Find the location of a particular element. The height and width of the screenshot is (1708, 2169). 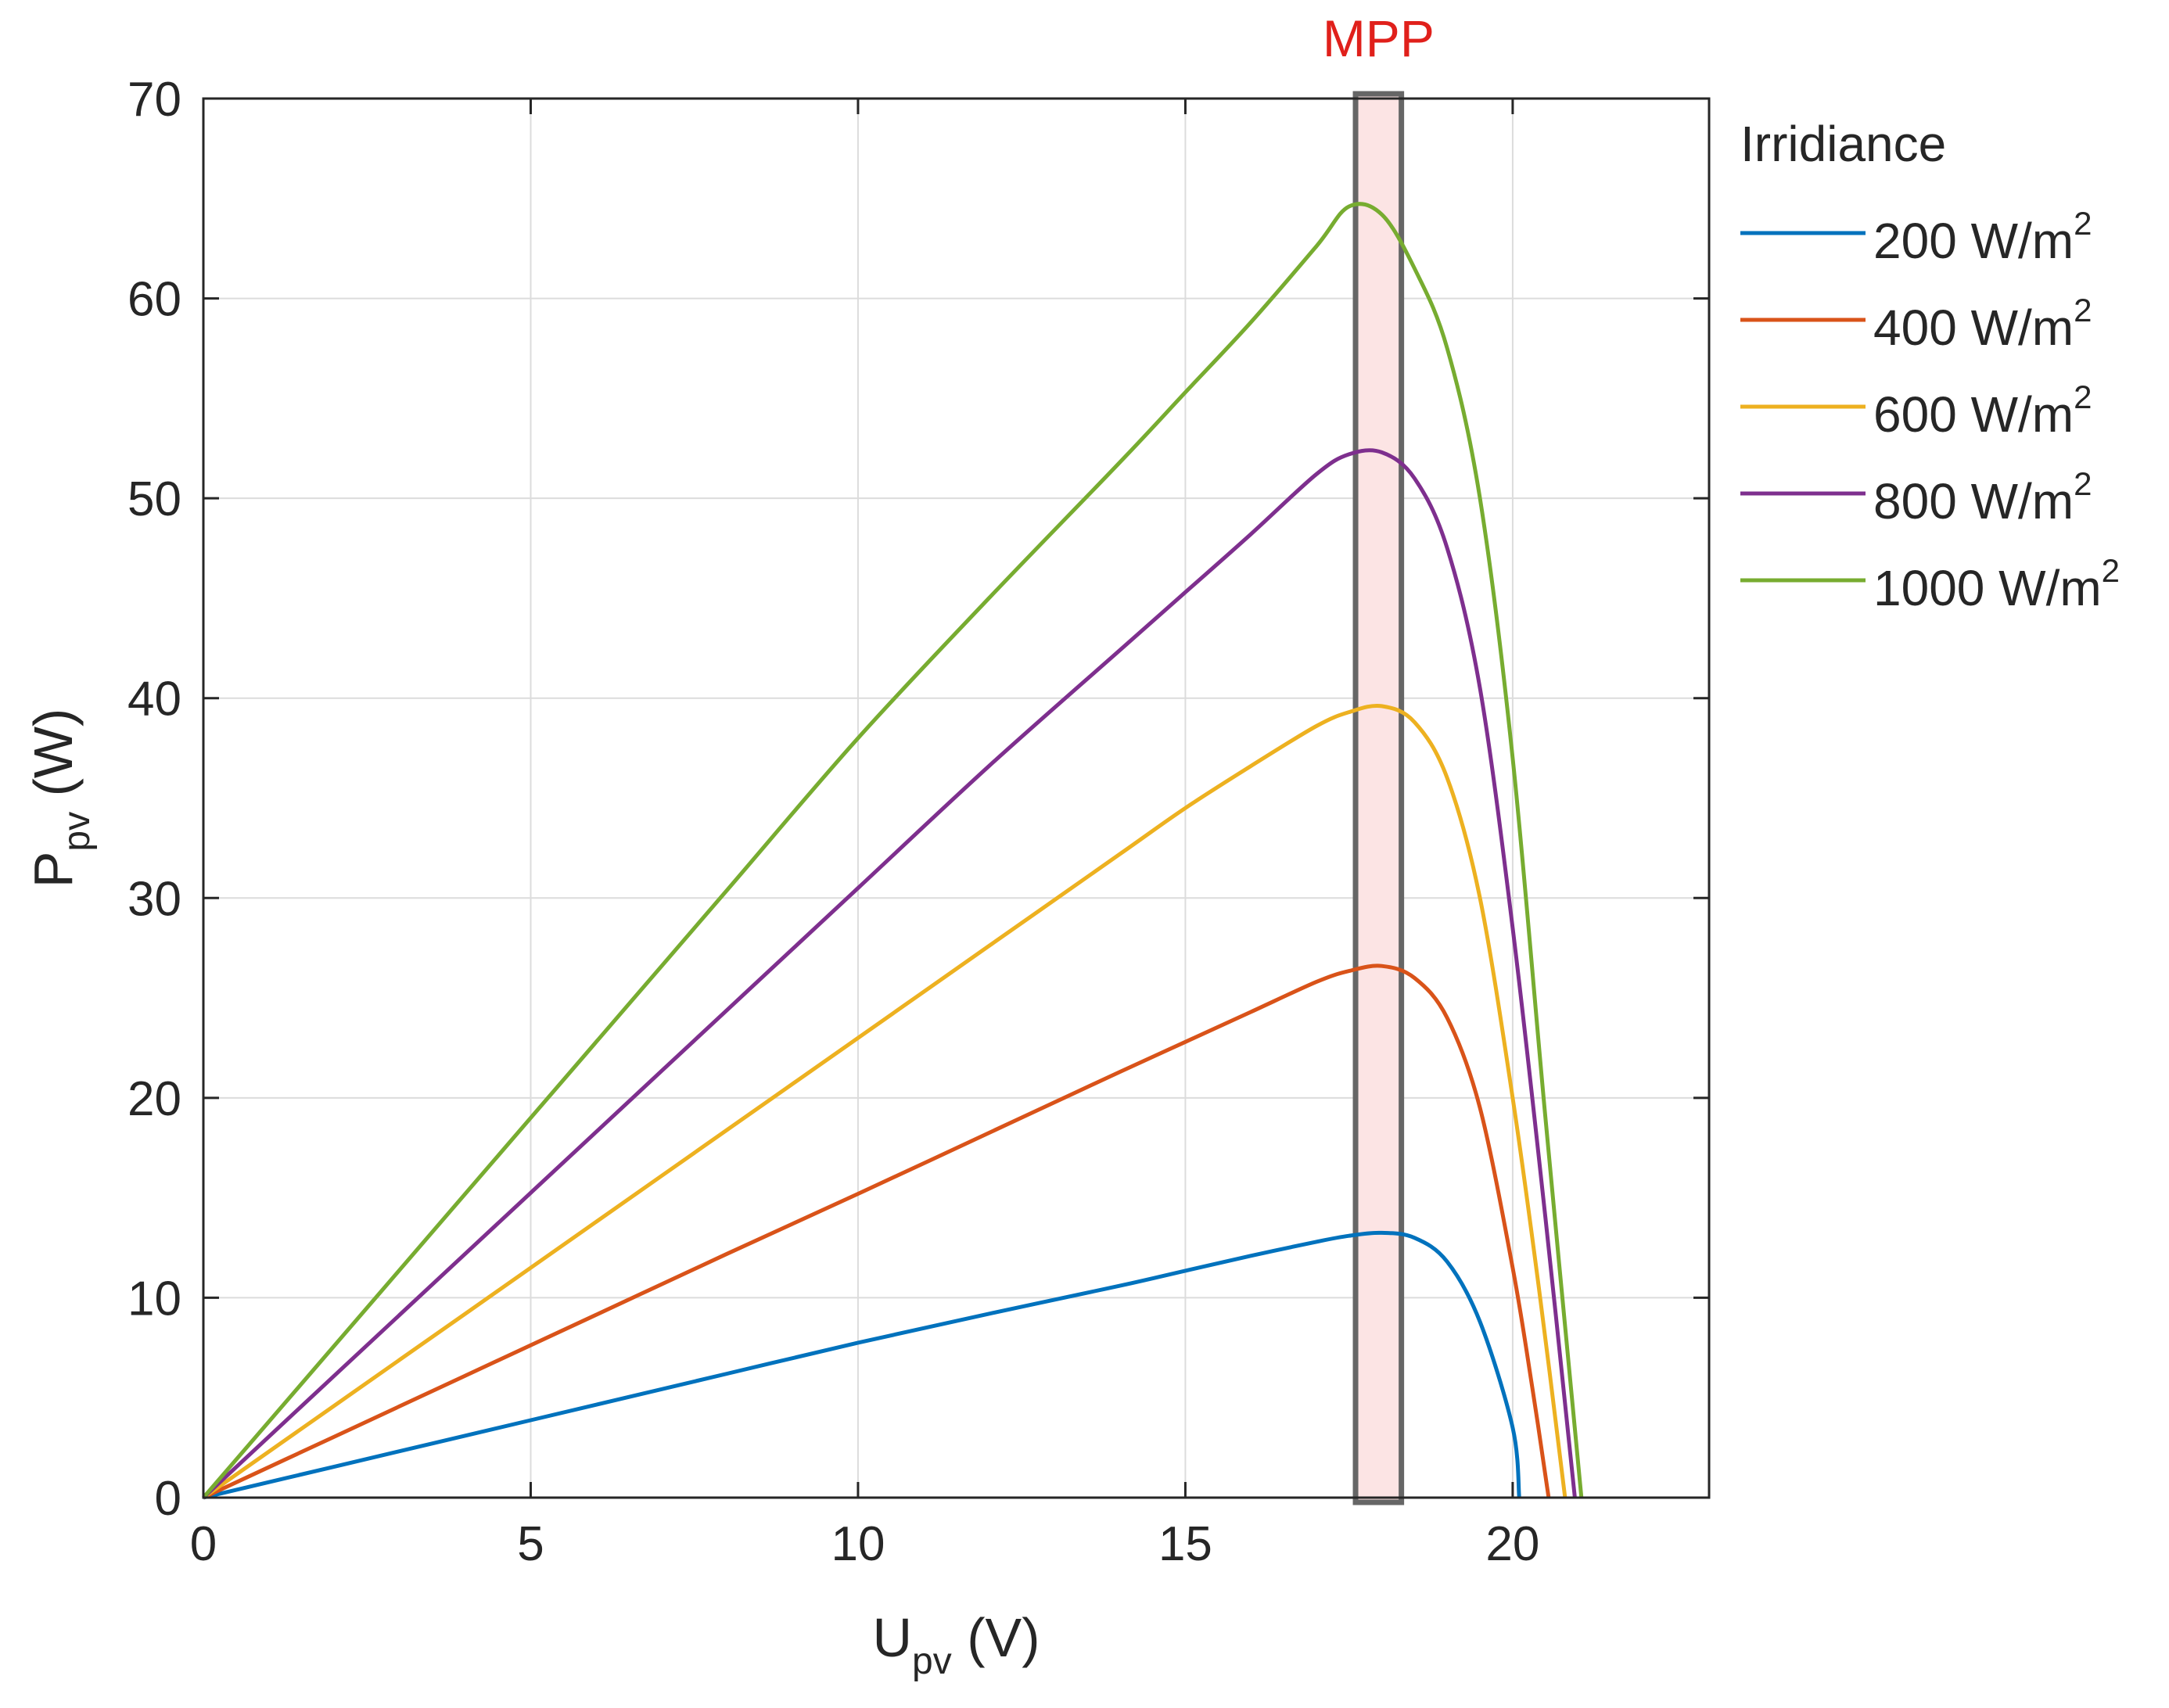

mpp-band-rect is located at coordinates (1378, 798).